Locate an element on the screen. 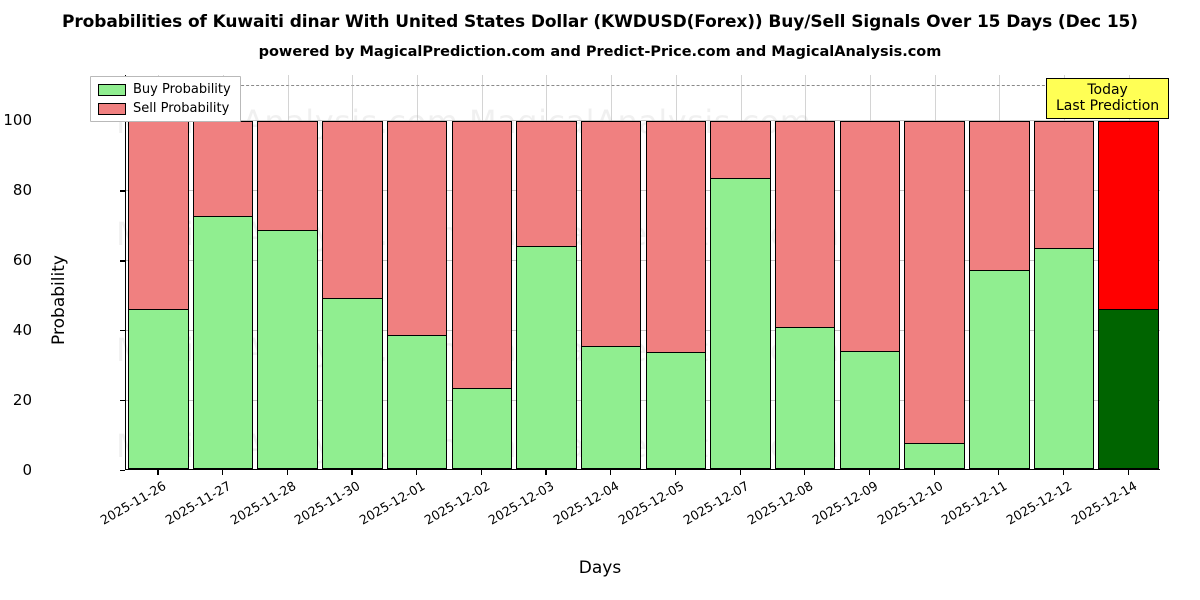  x-tick-label: 2025-11-26 is located at coordinates (133, 503).